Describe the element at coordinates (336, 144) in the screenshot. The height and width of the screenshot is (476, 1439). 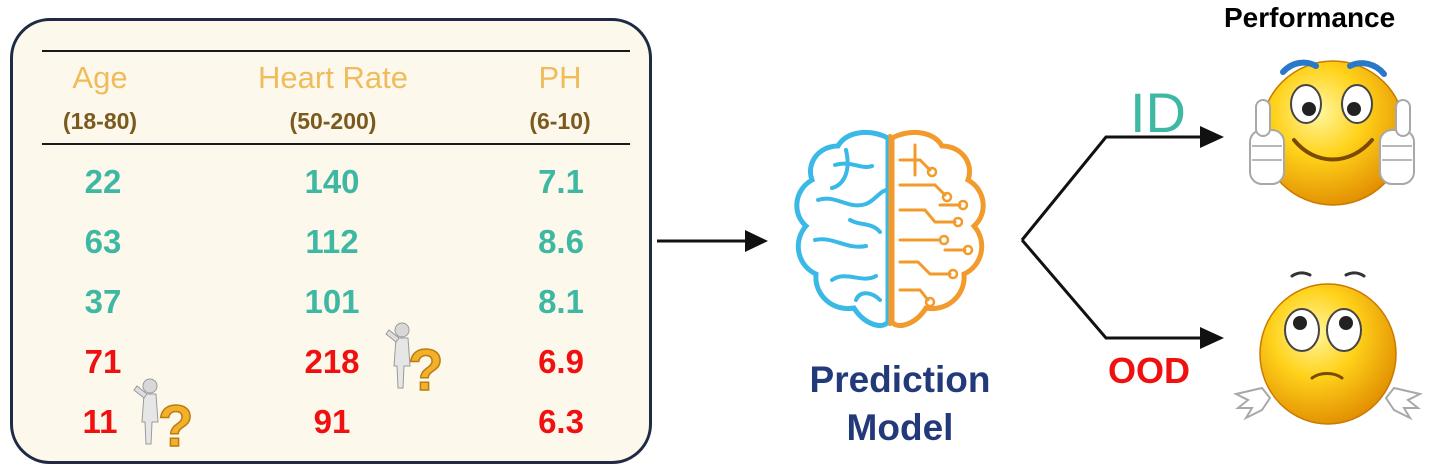
I see `table-header-rule` at that location.